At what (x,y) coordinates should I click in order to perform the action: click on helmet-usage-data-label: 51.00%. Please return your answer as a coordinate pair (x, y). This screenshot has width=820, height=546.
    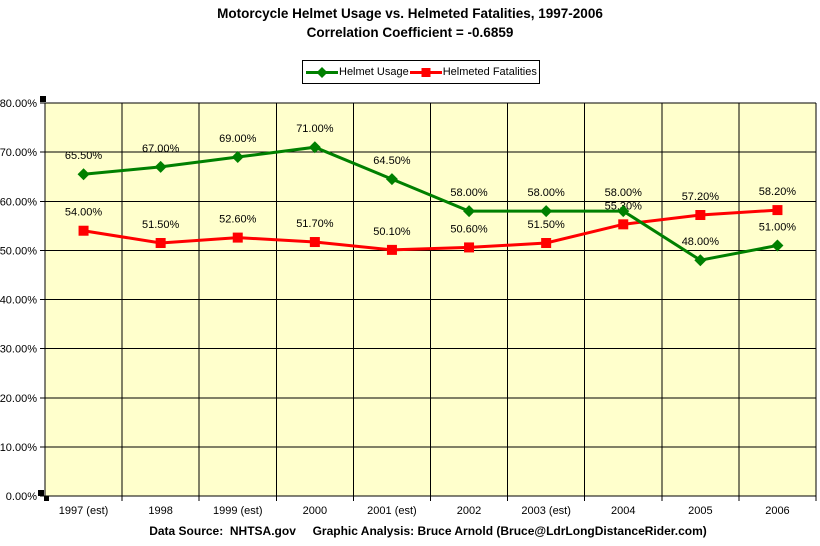
    Looking at the image, I should click on (778, 227).